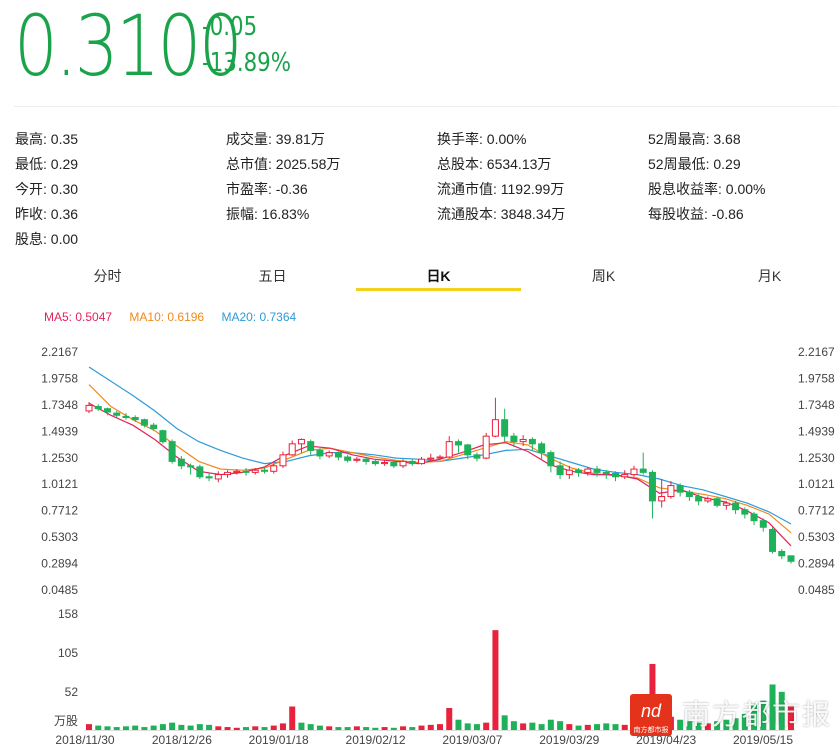 The width and height of the screenshot is (839, 749). Describe the element at coordinates (666, 740) in the screenshot. I see `date-tick: 2019/04/23` at that location.